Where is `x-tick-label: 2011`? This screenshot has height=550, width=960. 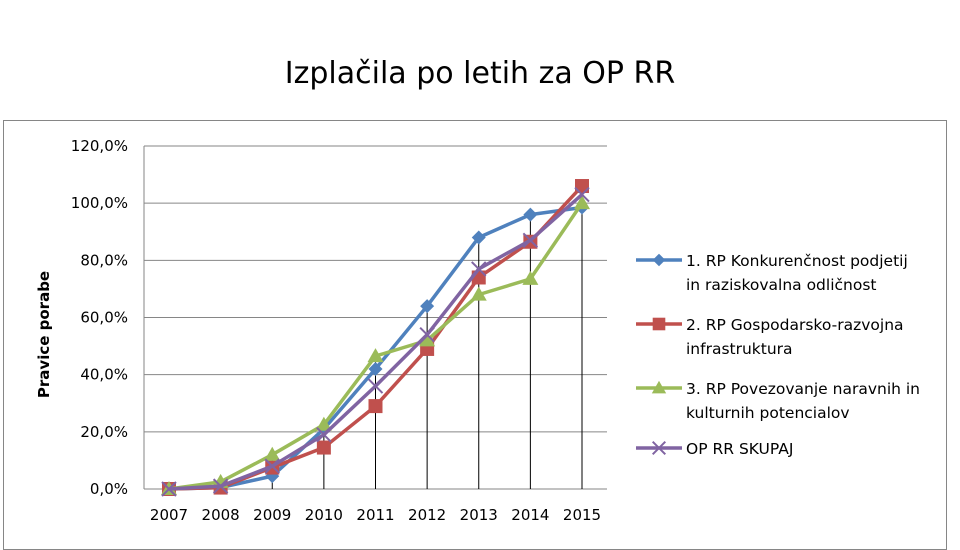 x-tick-label: 2011 is located at coordinates (375, 515).